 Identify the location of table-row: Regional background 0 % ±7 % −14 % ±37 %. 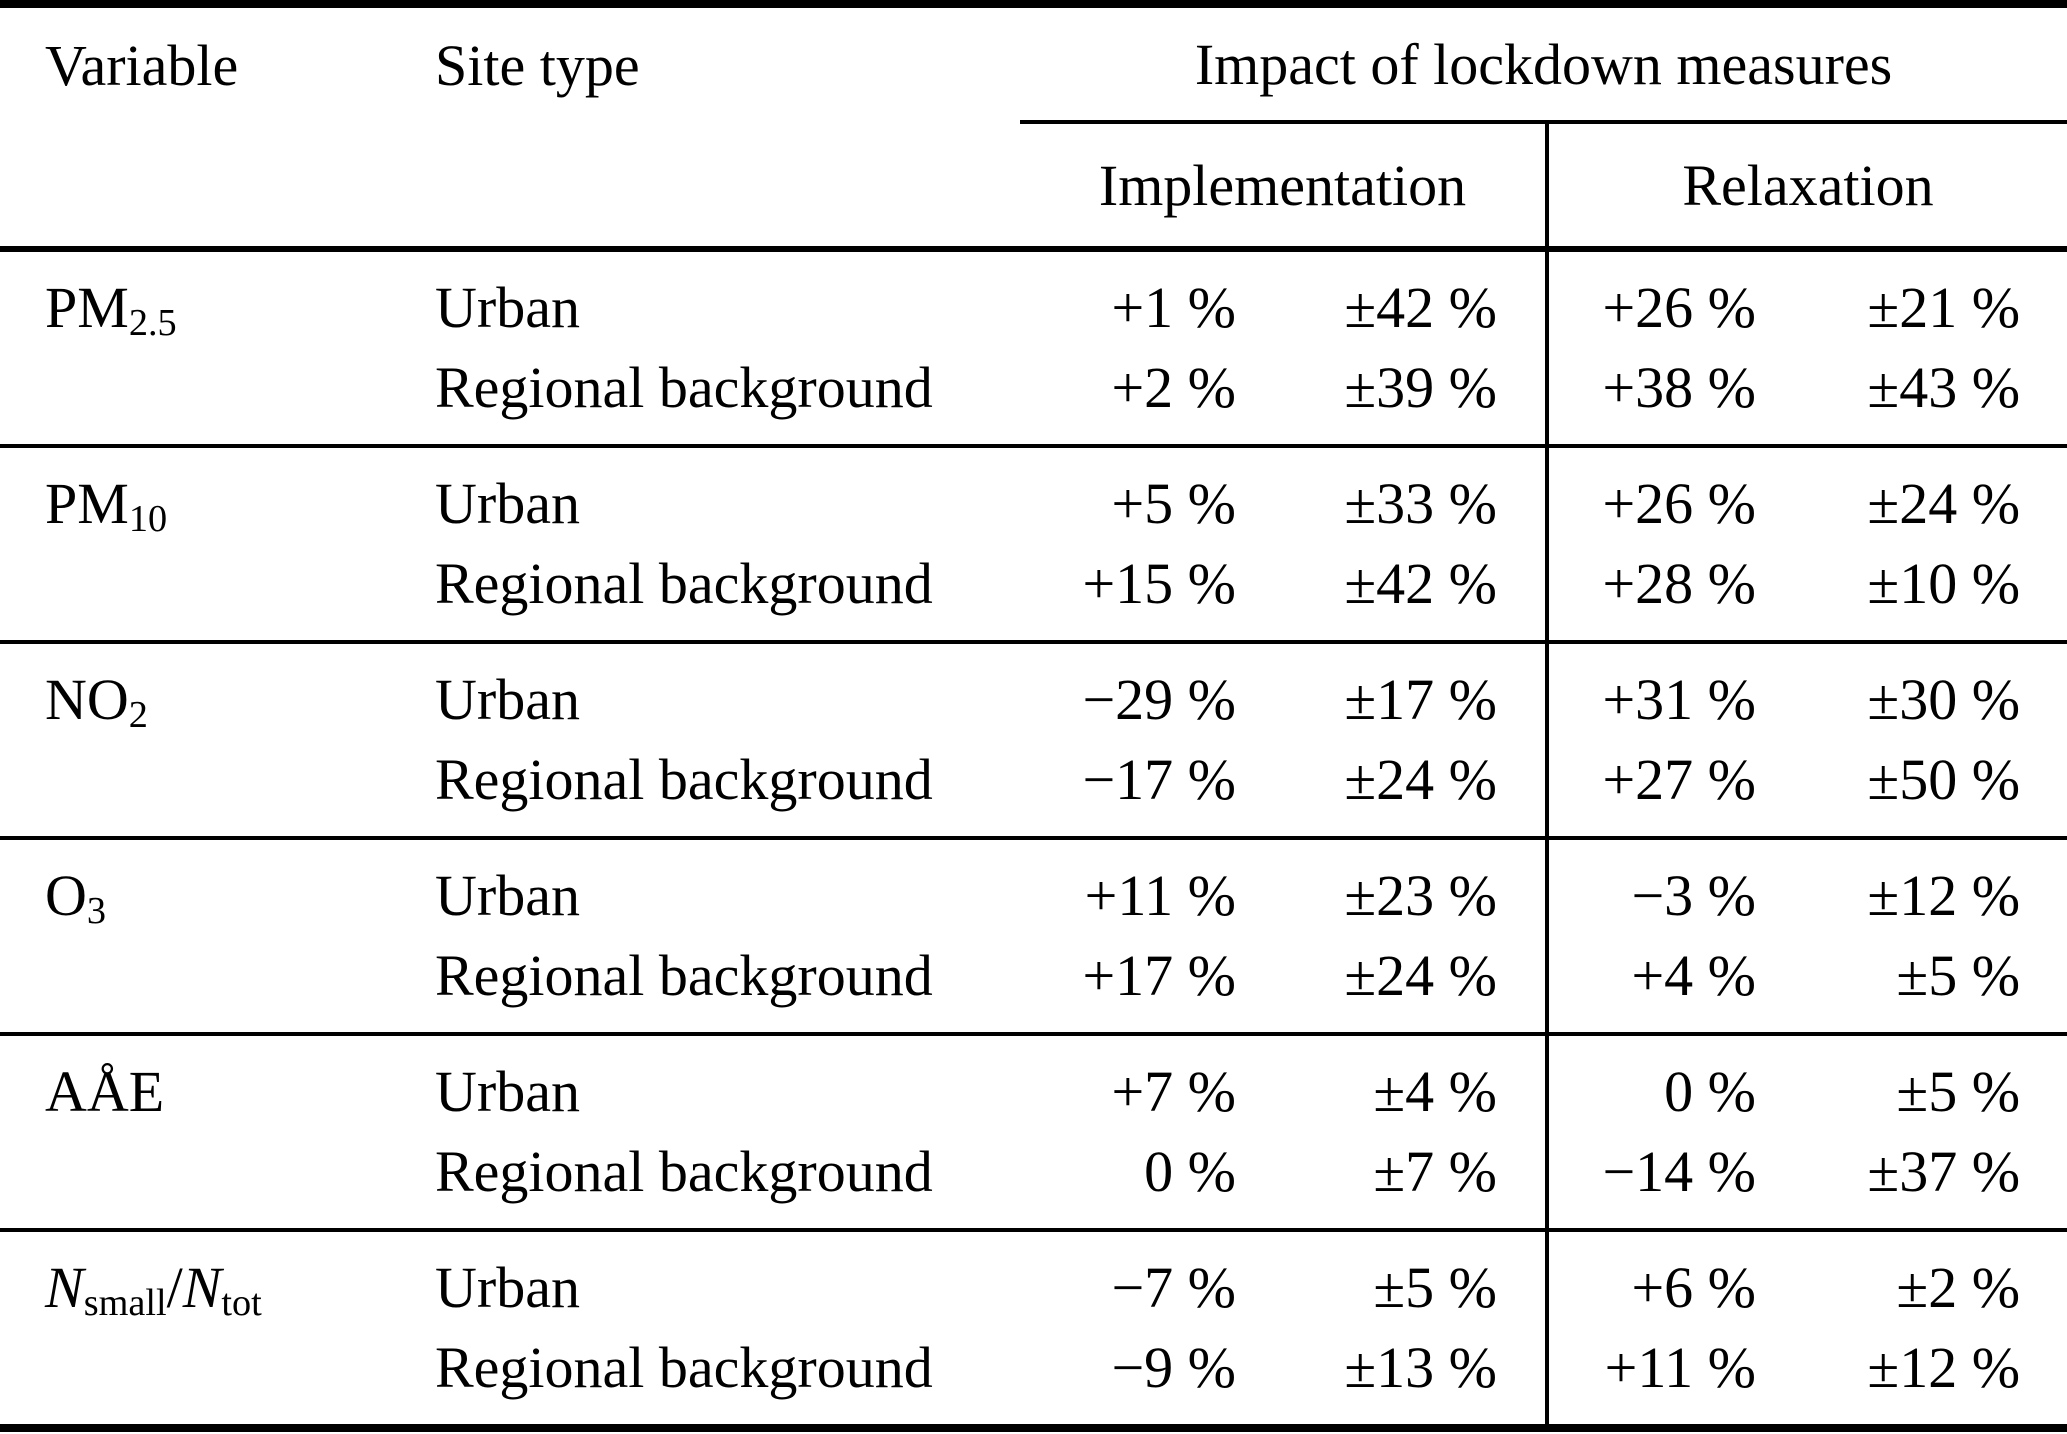
(1033, 1181).